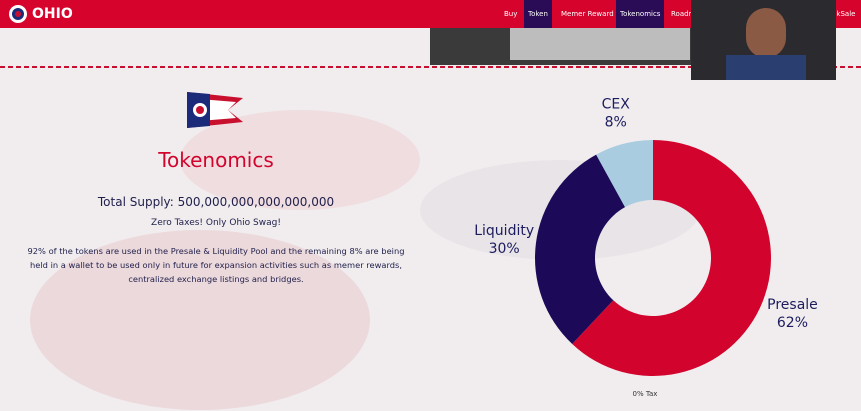  Describe the element at coordinates (683, 14) in the screenshot. I see `nav-link: Roadm` at that location.